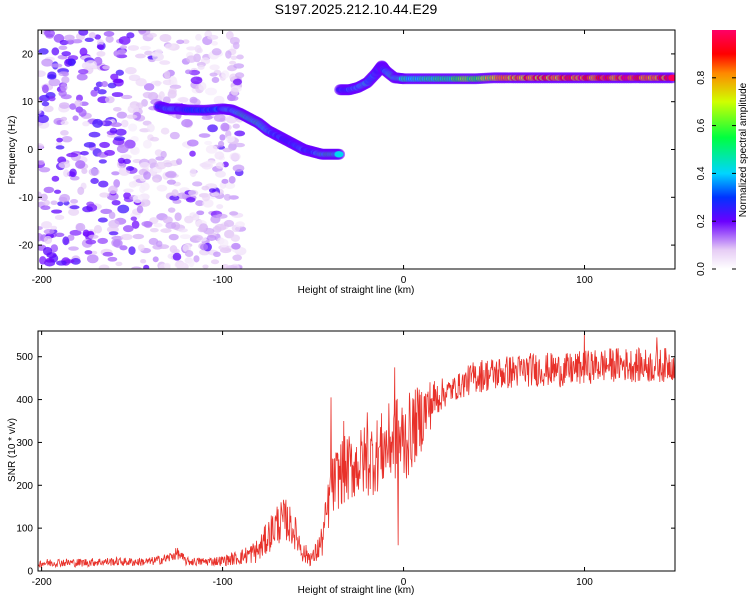 This screenshot has width=750, height=600. Describe the element at coordinates (701, 125) in the screenshot. I see `colorbar-tick-label: 0.6` at that location.